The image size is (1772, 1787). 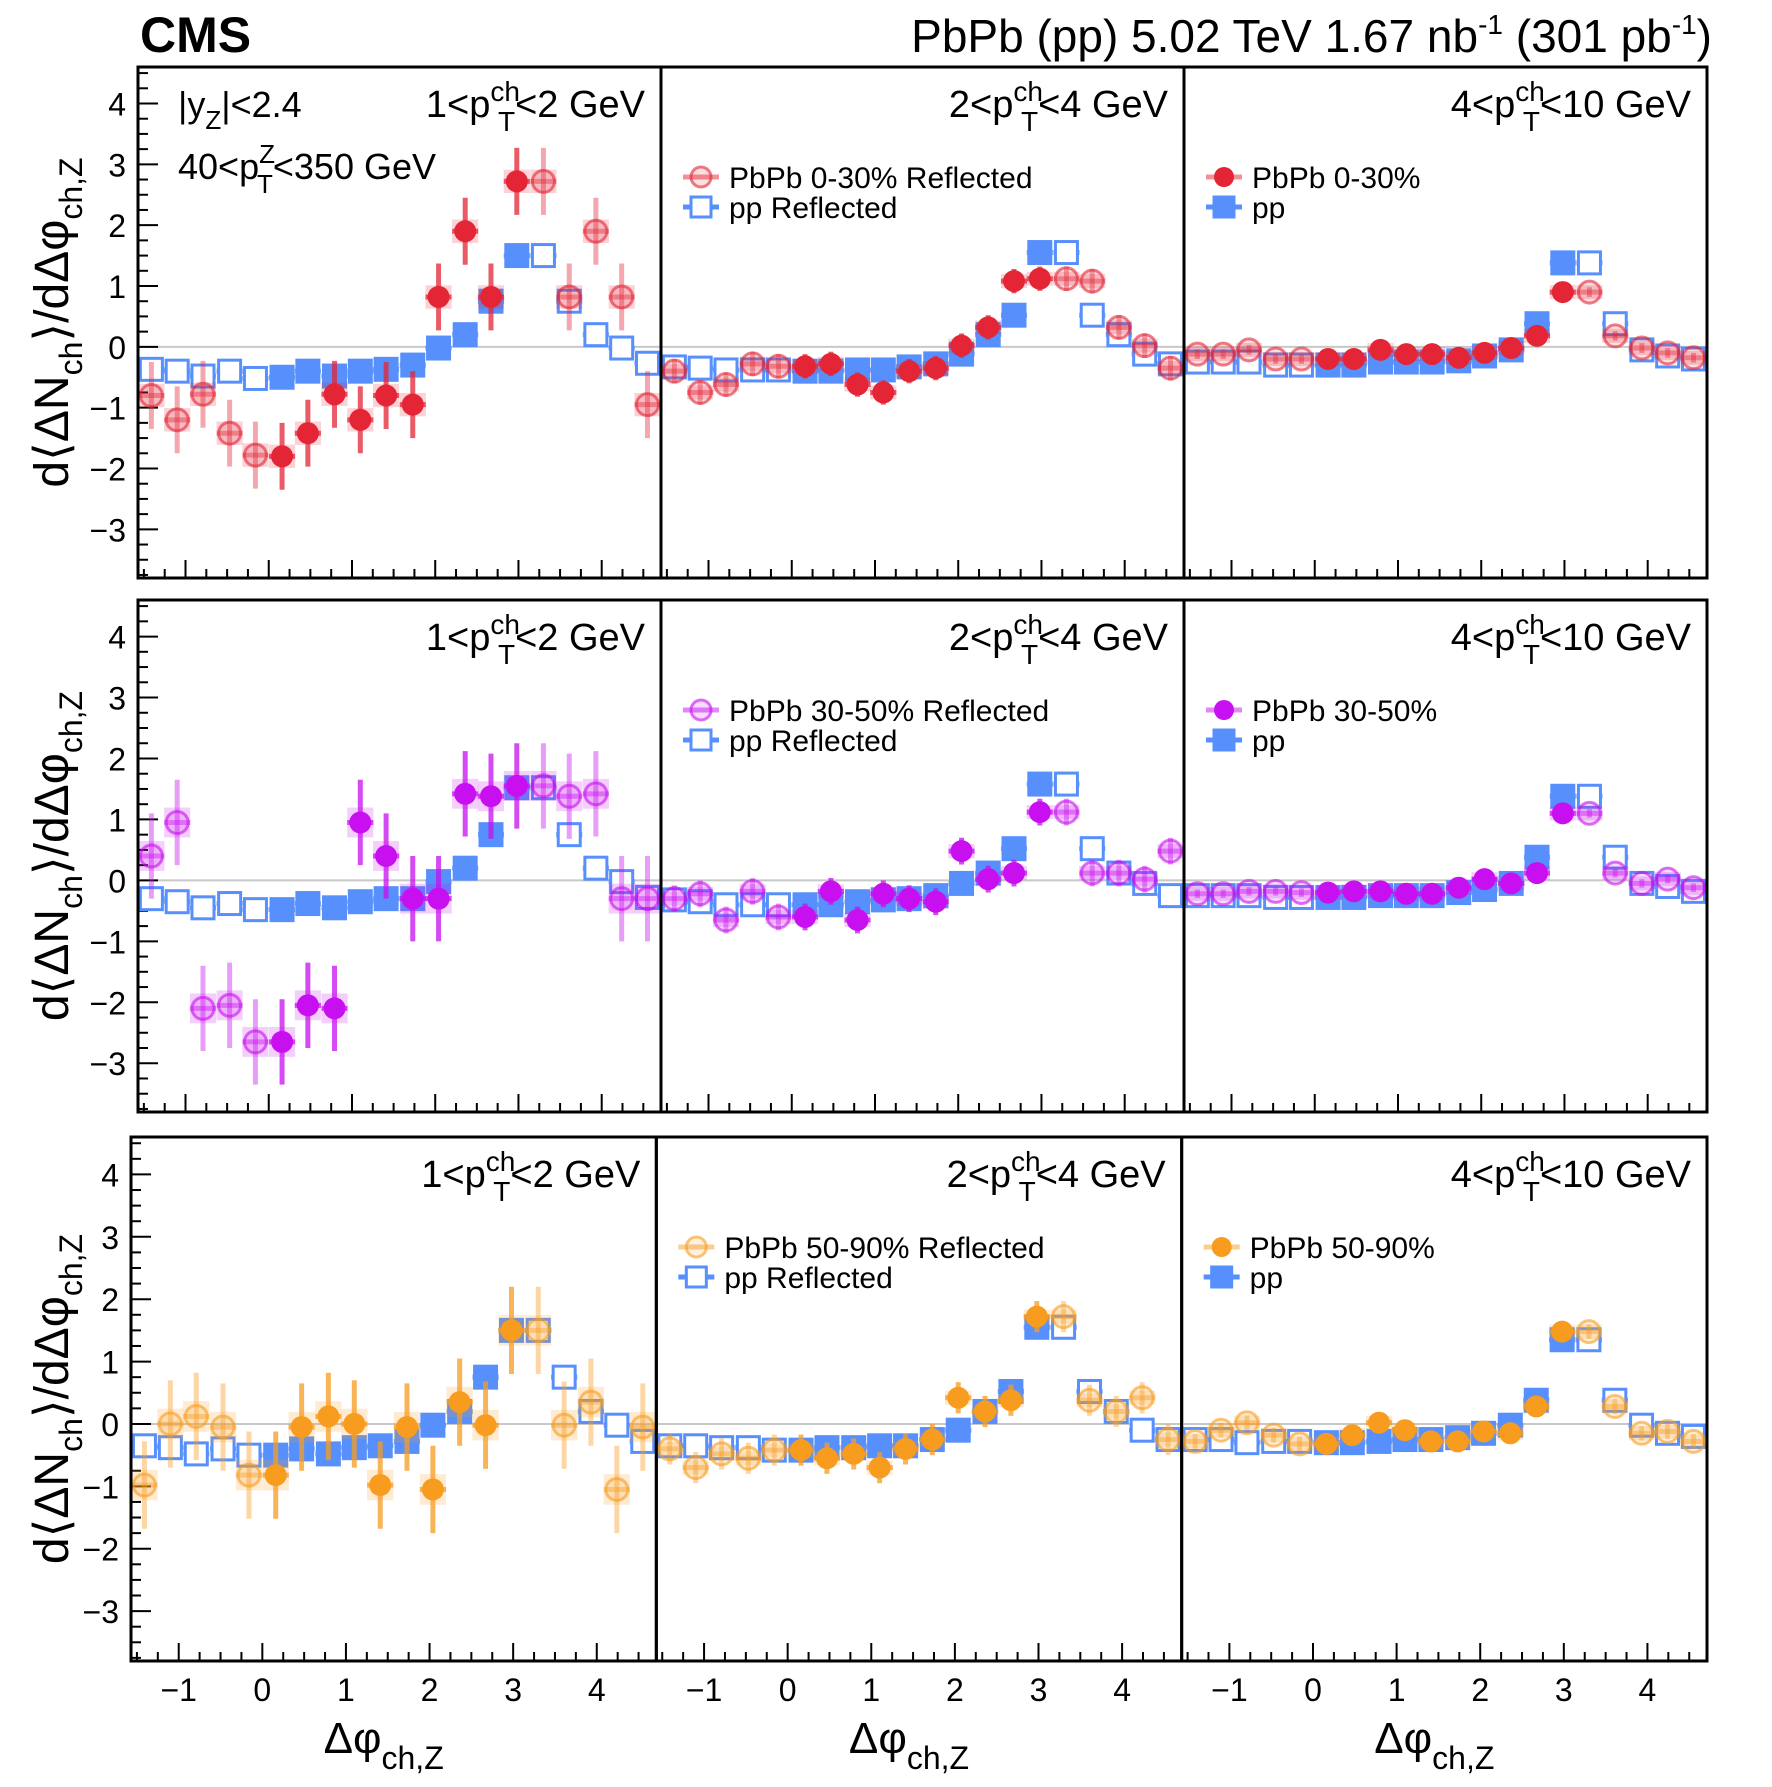 I want to click on pt-bin-label-pre: 1<p, so click(x=458, y=638).